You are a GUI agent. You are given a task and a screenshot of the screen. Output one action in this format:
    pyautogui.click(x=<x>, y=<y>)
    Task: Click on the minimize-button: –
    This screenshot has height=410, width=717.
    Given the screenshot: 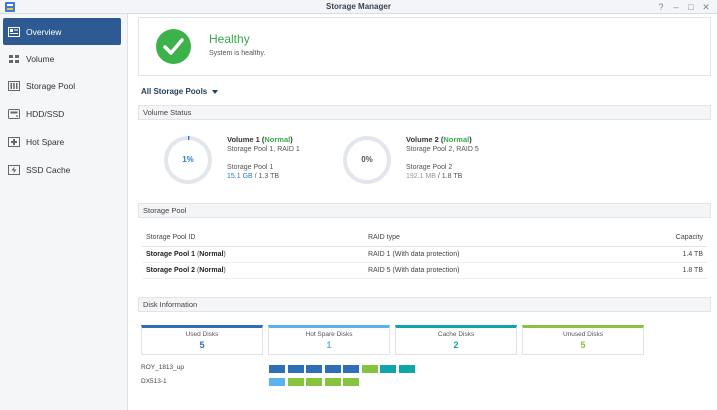 What is the action you would take?
    pyautogui.click(x=676, y=7)
    